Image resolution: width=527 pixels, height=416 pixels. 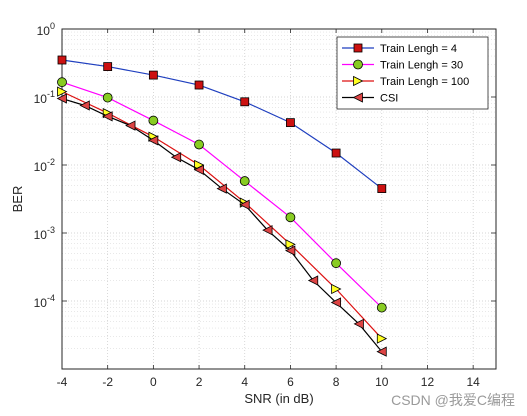 What do you see at coordinates (46, 29) in the screenshot?
I see `y-tick-label: 10⁰` at bounding box center [46, 29].